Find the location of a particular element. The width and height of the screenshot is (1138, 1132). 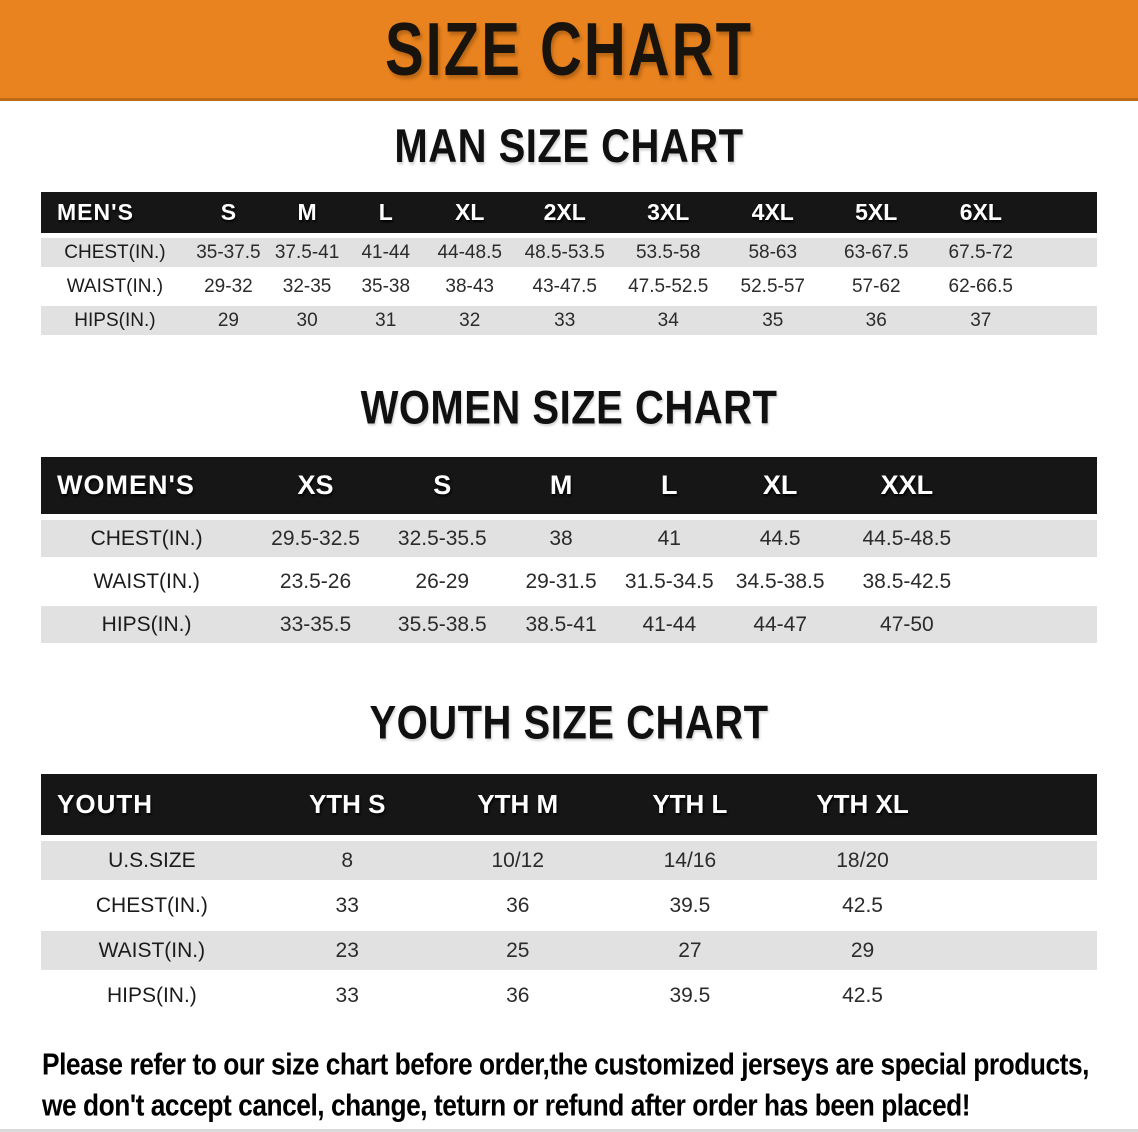

measurement-cell: 23.5-26 is located at coordinates (315, 581).